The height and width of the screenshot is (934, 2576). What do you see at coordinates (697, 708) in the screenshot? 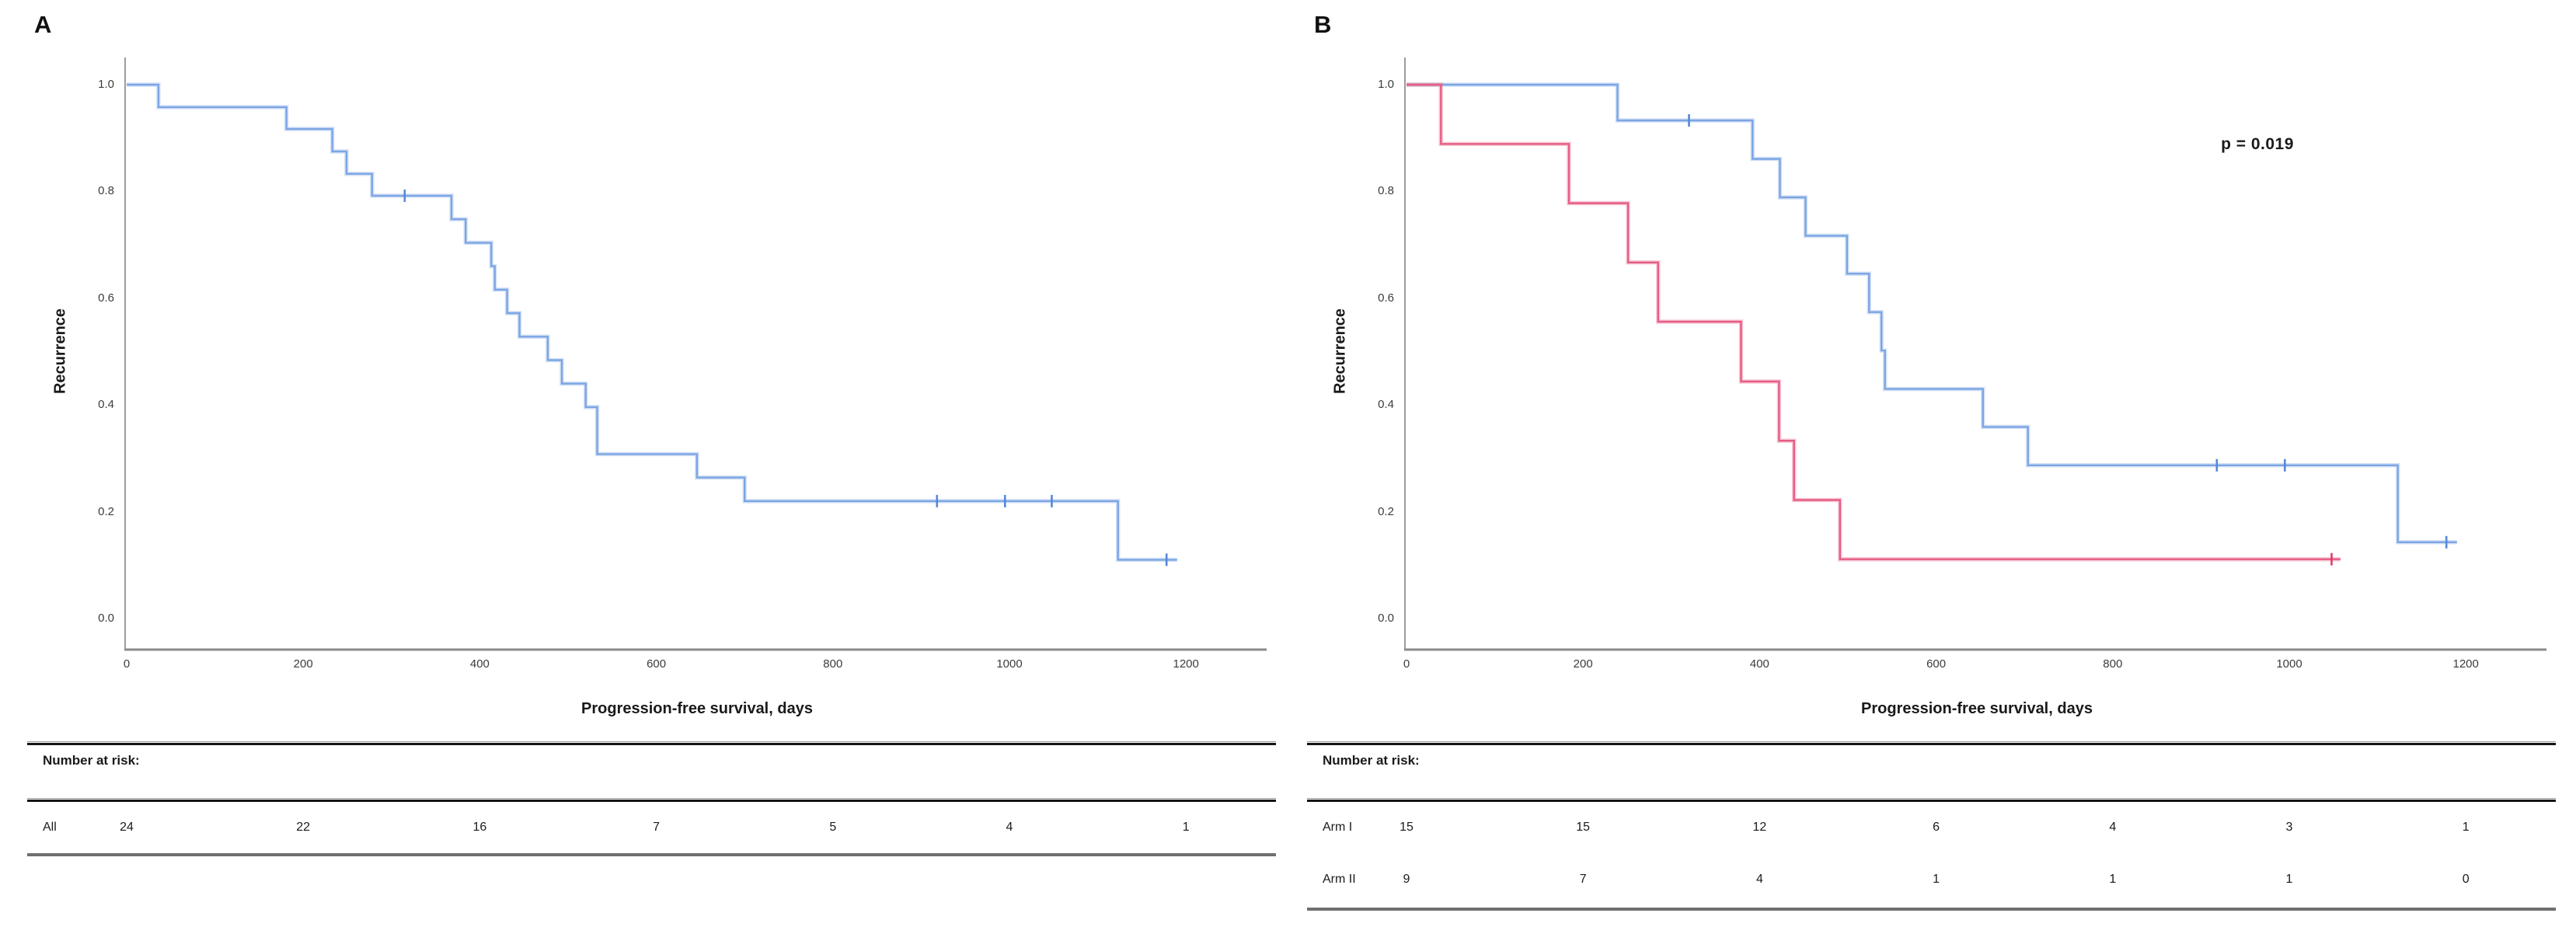
I see `x-axis-title-a: Progression-free survival, days` at bounding box center [697, 708].